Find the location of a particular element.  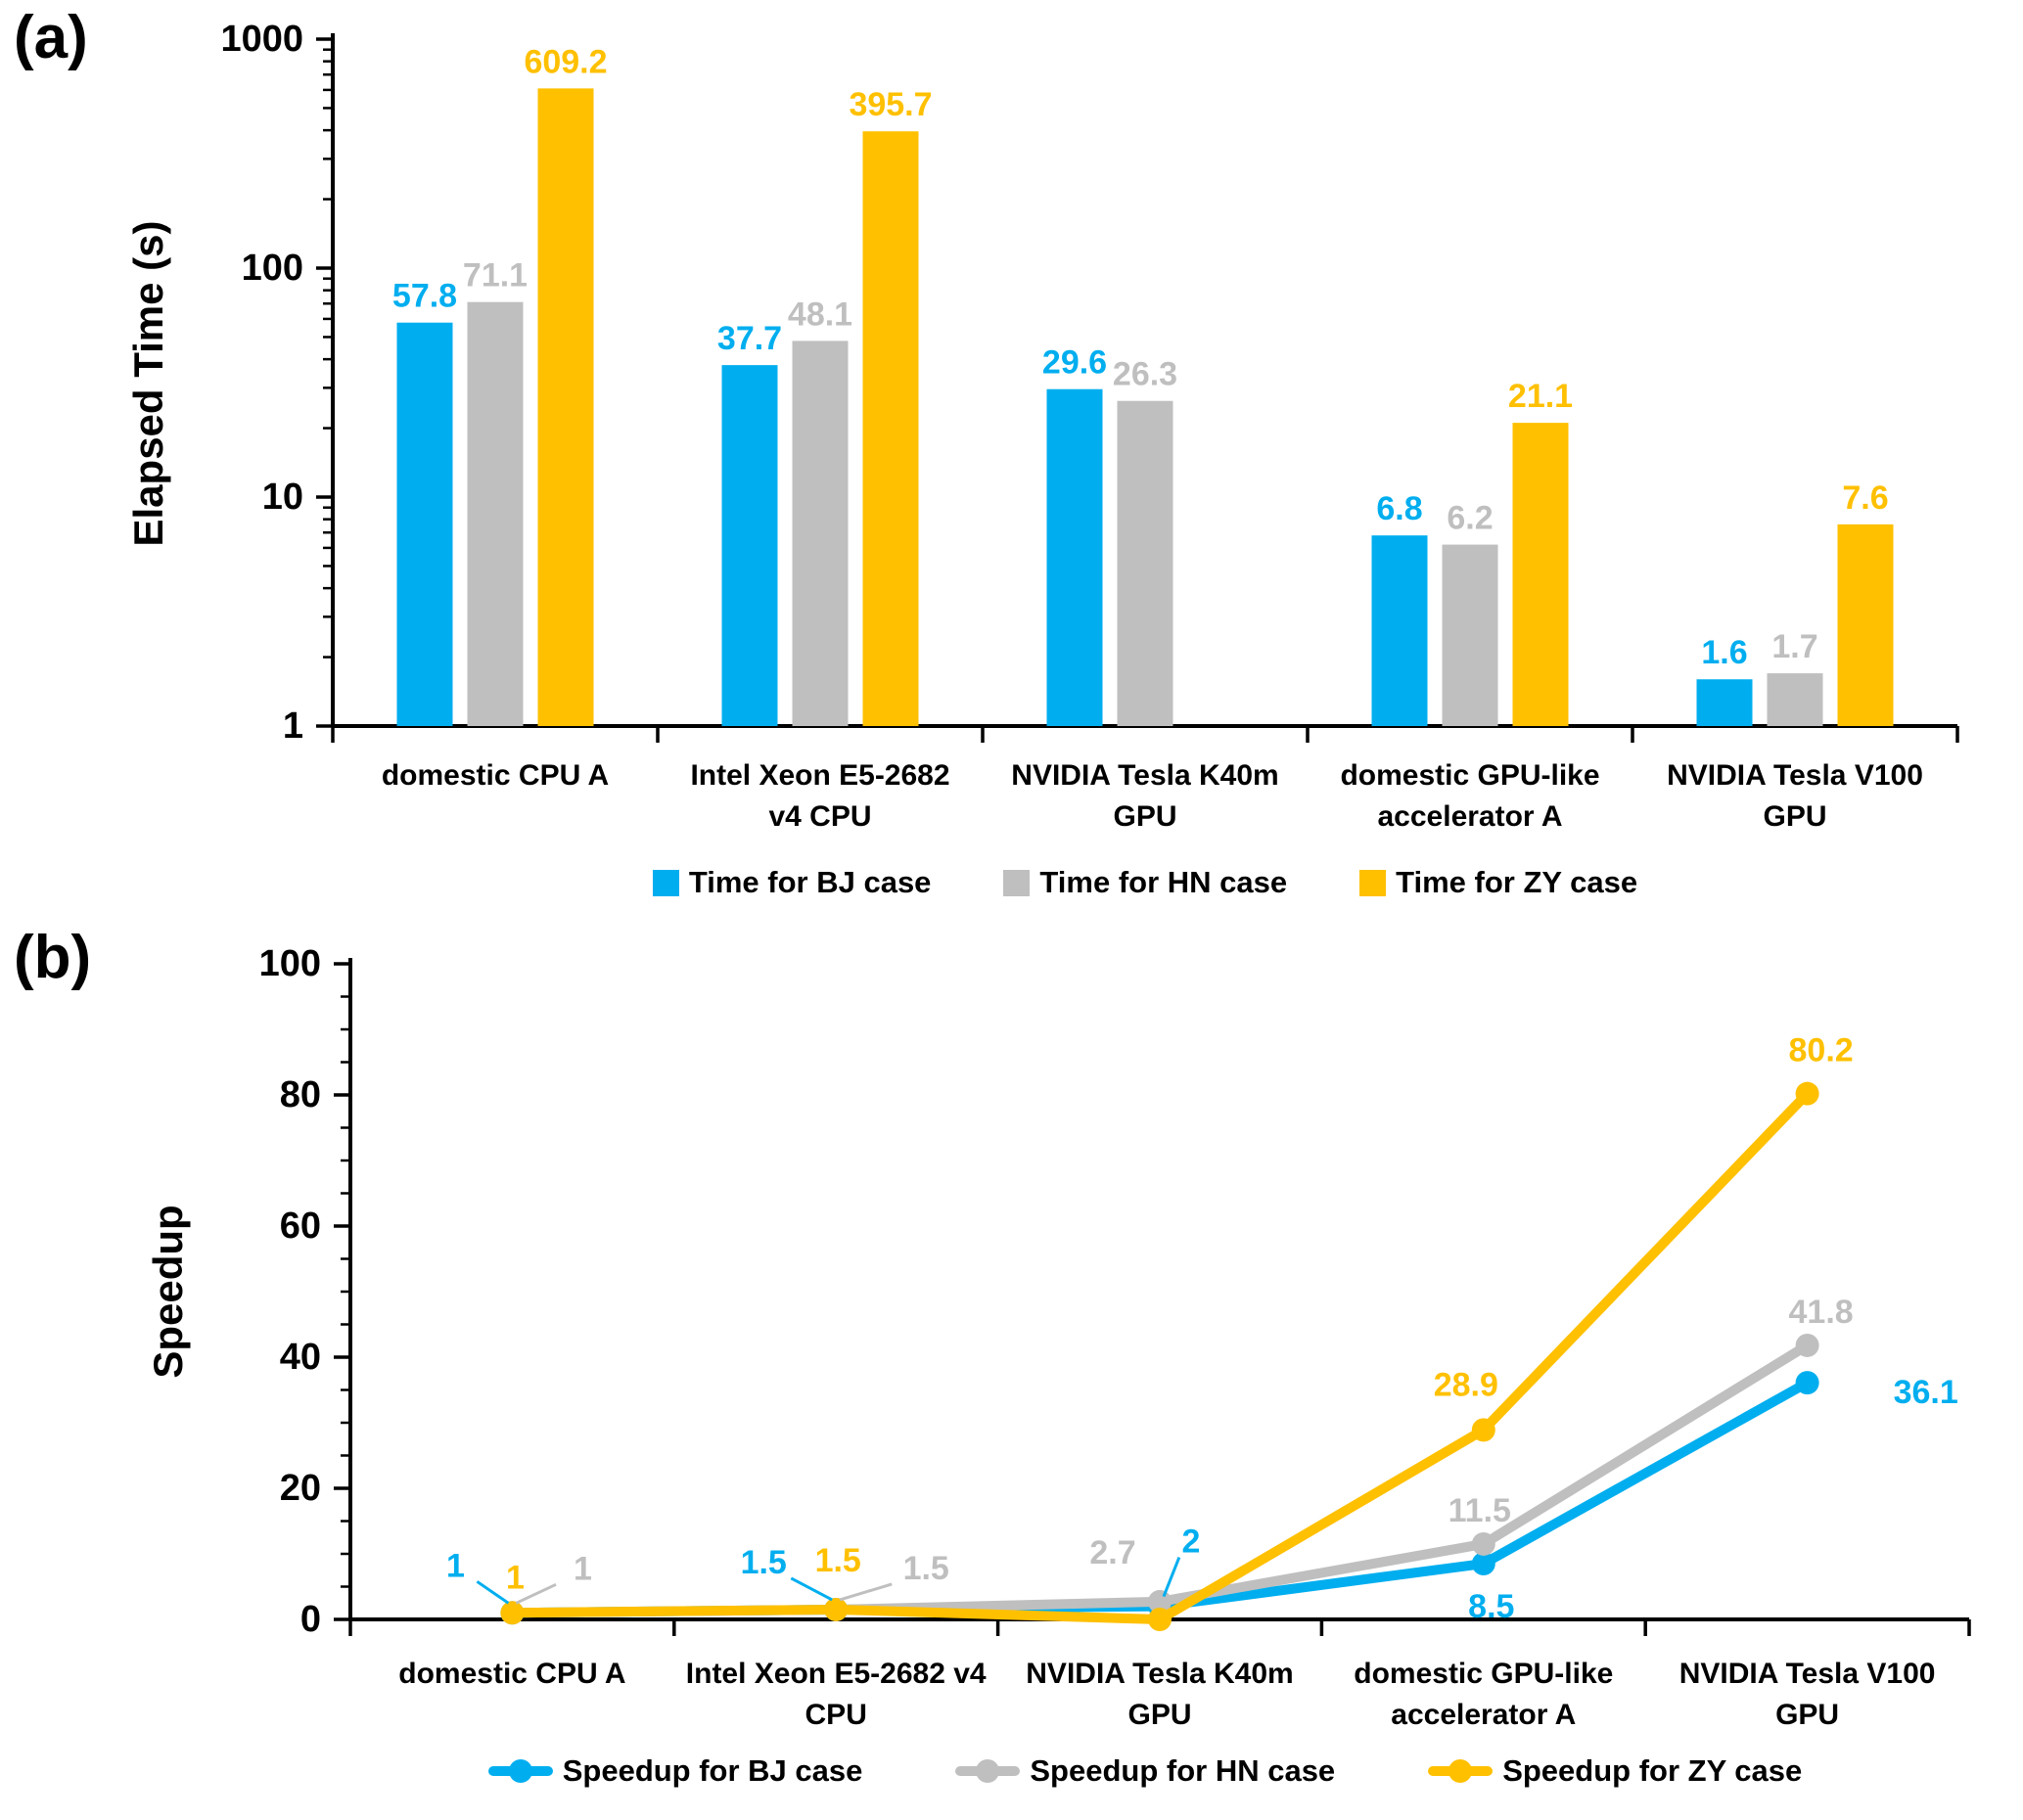

legend-item-bj-time: Time for BJ case is located at coordinates (792, 882).